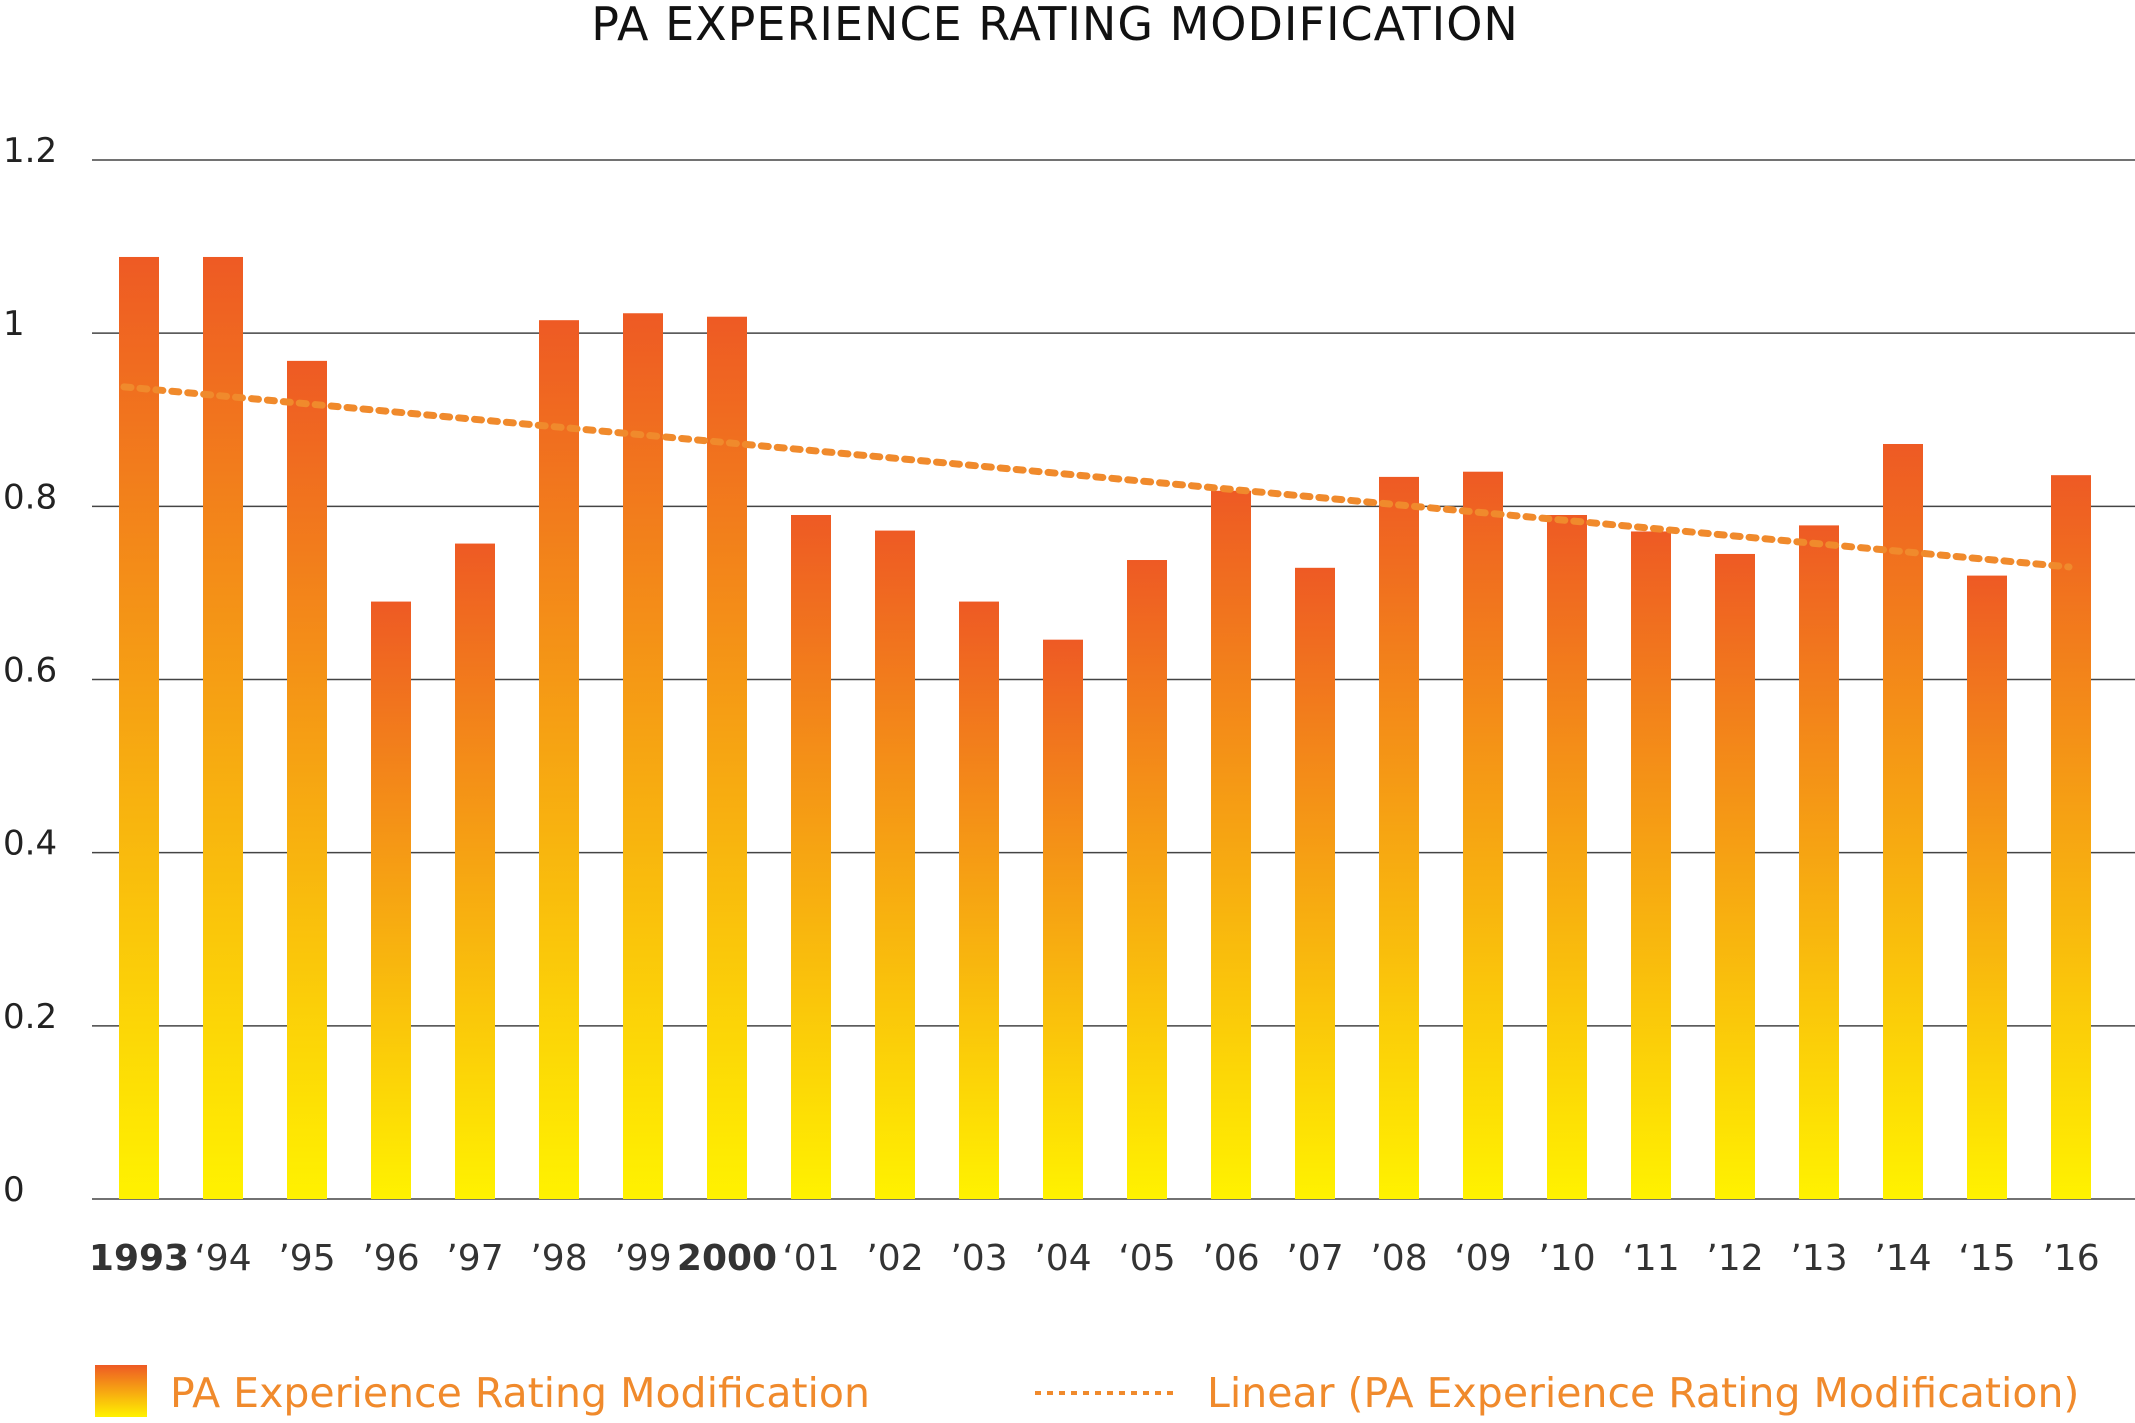  I want to click on trendline, so click(1096, 477).